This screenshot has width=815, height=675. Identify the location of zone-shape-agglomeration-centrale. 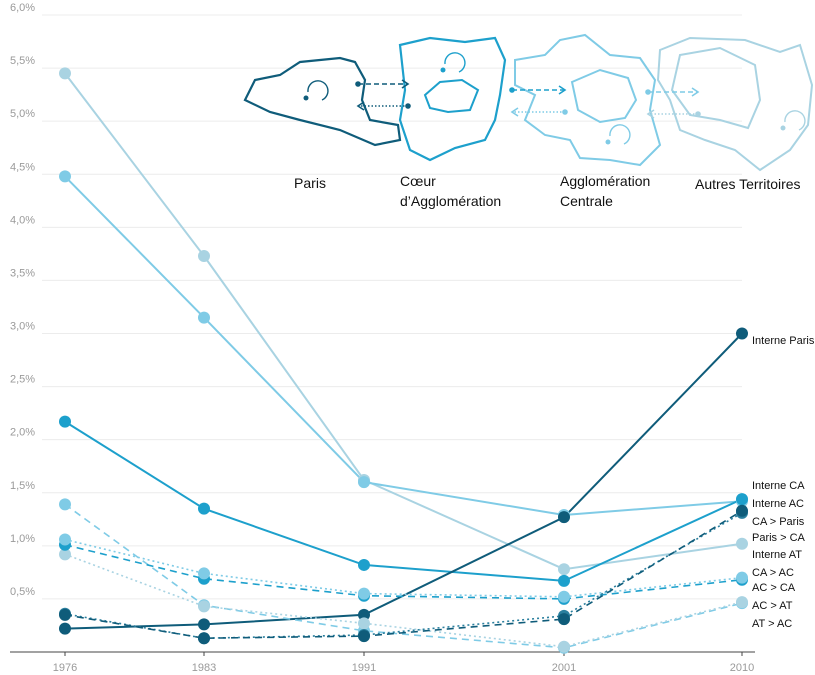
(588, 100).